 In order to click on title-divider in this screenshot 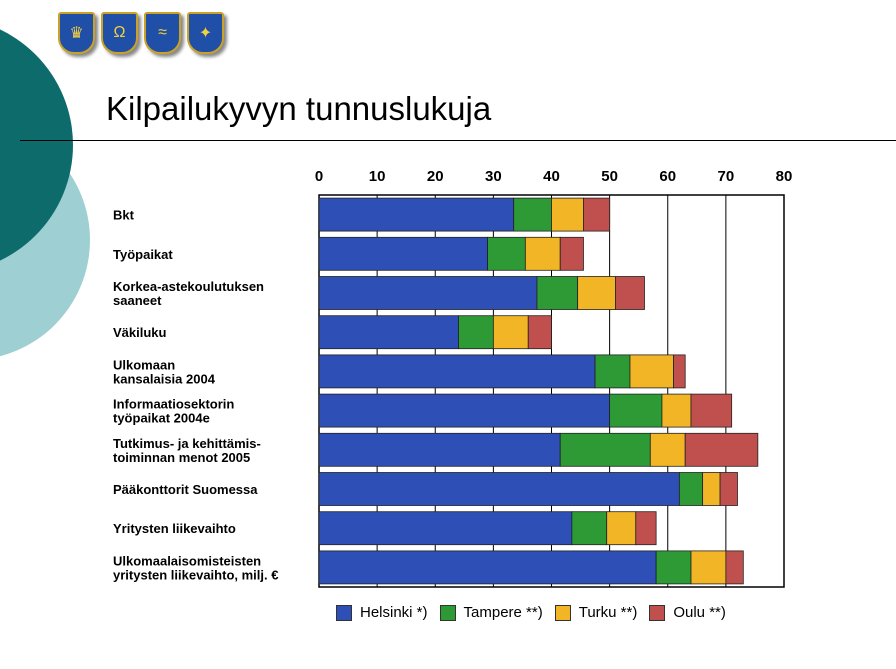, I will do `click(458, 140)`.